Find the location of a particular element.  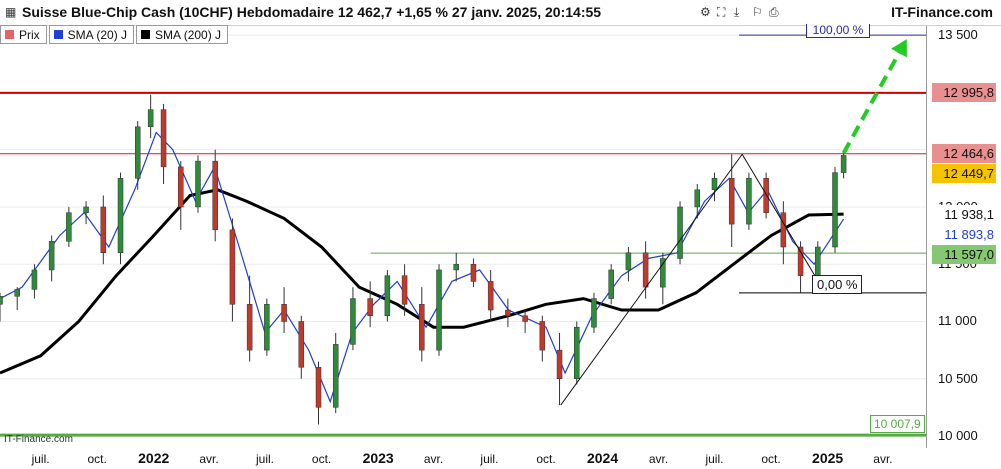

legend-label-sma20: SMA (20) J is located at coordinates (97, 34).